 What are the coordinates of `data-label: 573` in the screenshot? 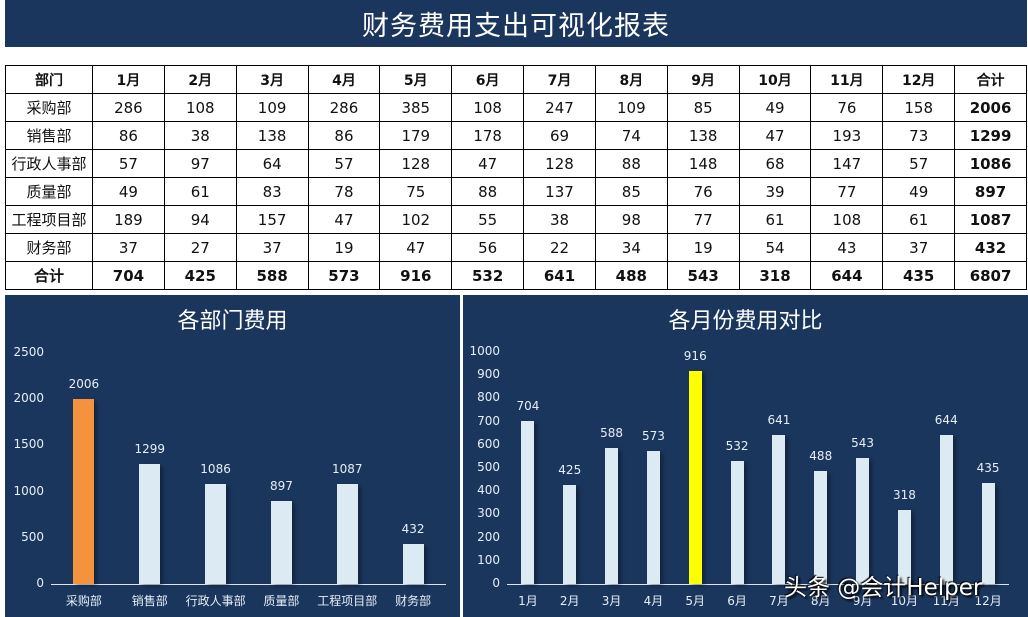 It's located at (653, 436).